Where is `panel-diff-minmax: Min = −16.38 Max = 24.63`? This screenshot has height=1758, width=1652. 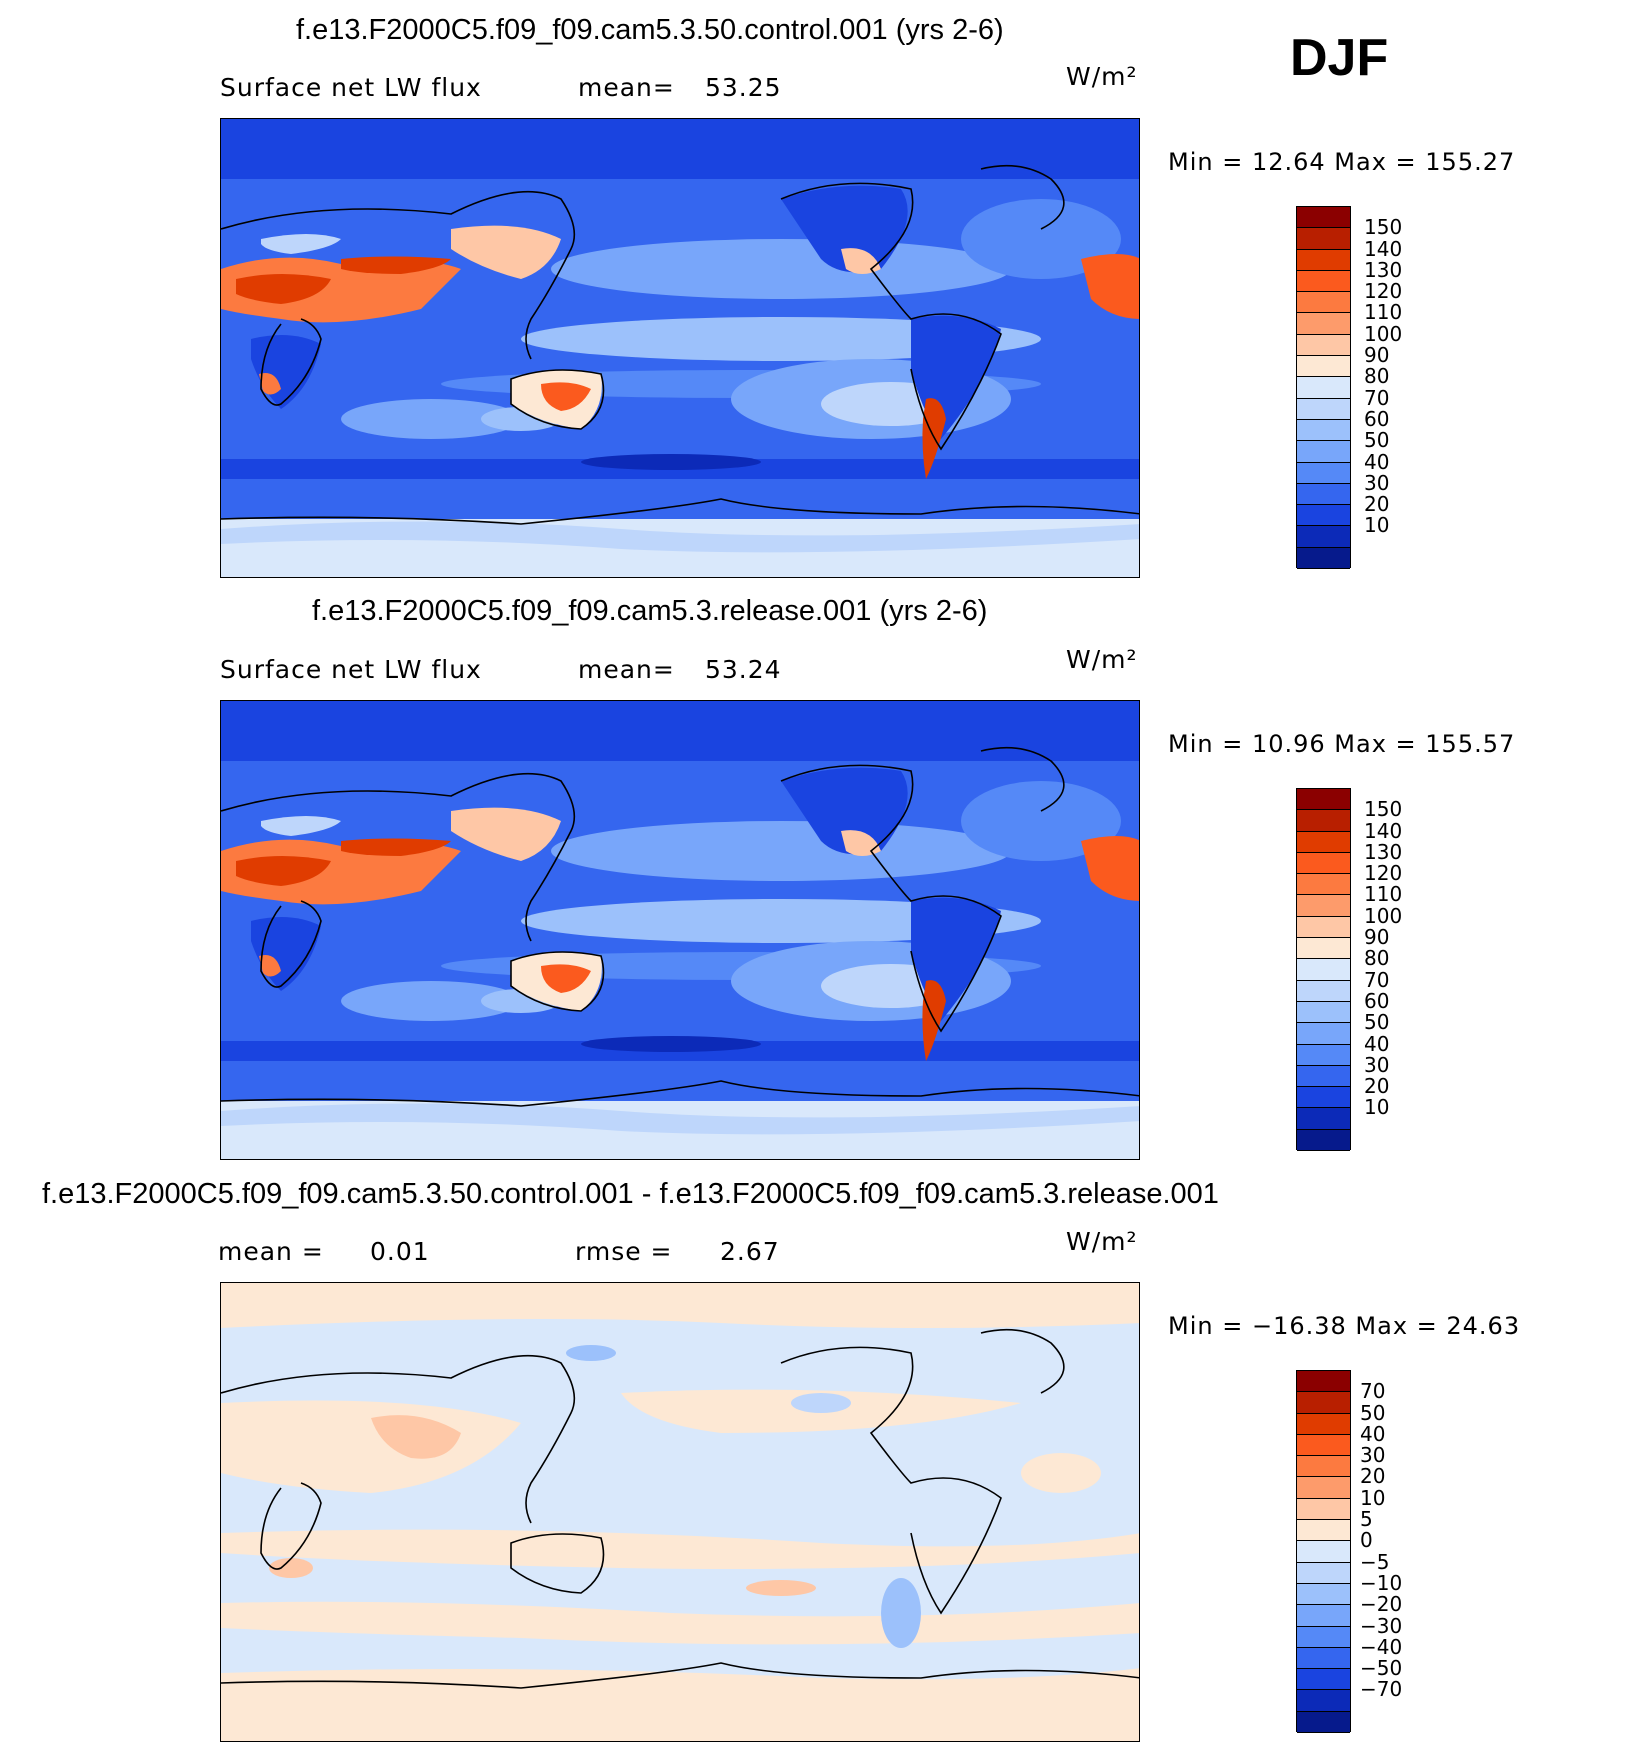
panel-diff-minmax: Min = −16.38 Max = 24.63 is located at coordinates (1344, 1326).